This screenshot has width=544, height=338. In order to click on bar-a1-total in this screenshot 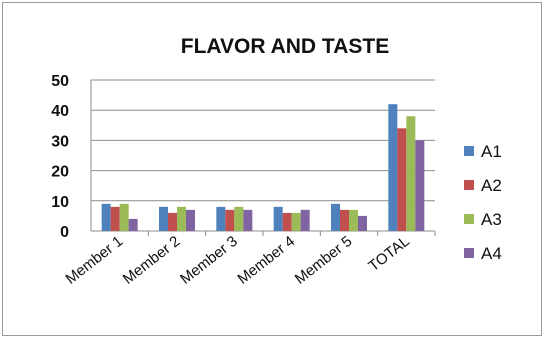, I will do `click(393, 167)`.